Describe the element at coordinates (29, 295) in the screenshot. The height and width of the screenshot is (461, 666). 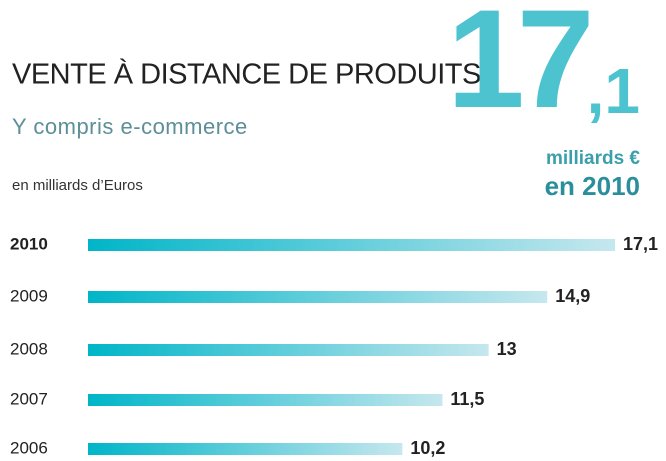
I see `category-label: 2009` at that location.